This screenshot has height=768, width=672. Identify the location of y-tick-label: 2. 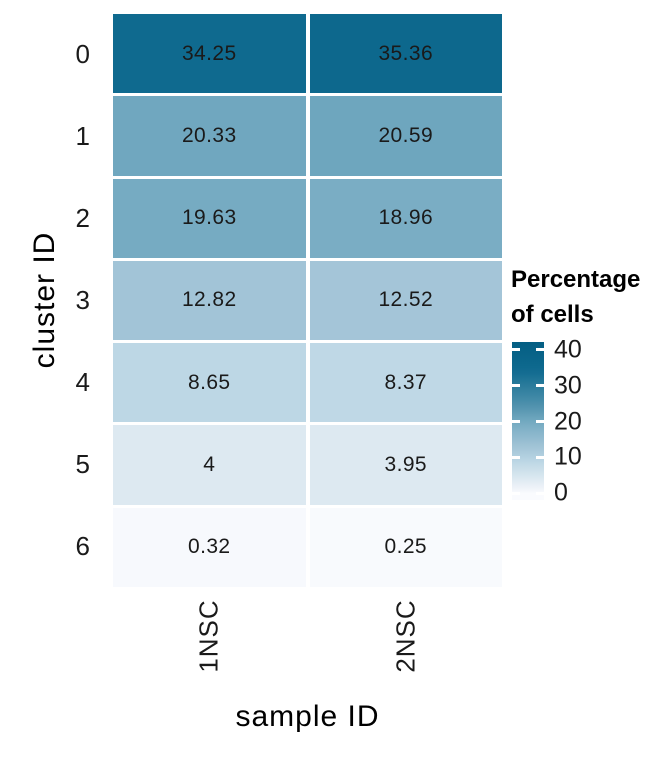
(82, 218).